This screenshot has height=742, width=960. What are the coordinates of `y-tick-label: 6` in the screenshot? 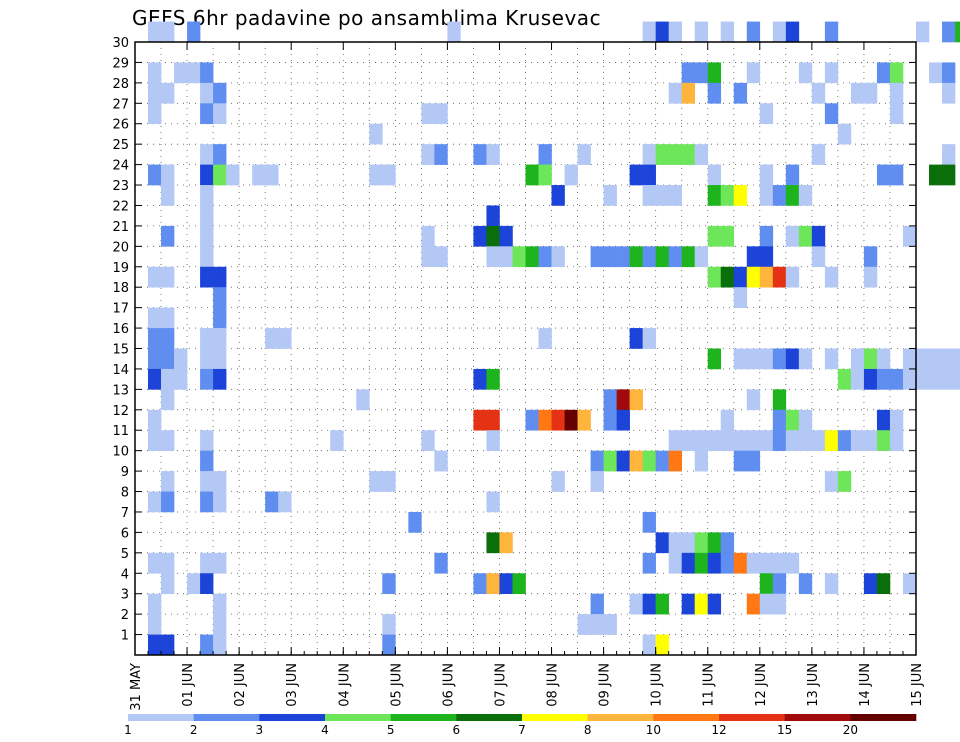 It's located at (125, 533).